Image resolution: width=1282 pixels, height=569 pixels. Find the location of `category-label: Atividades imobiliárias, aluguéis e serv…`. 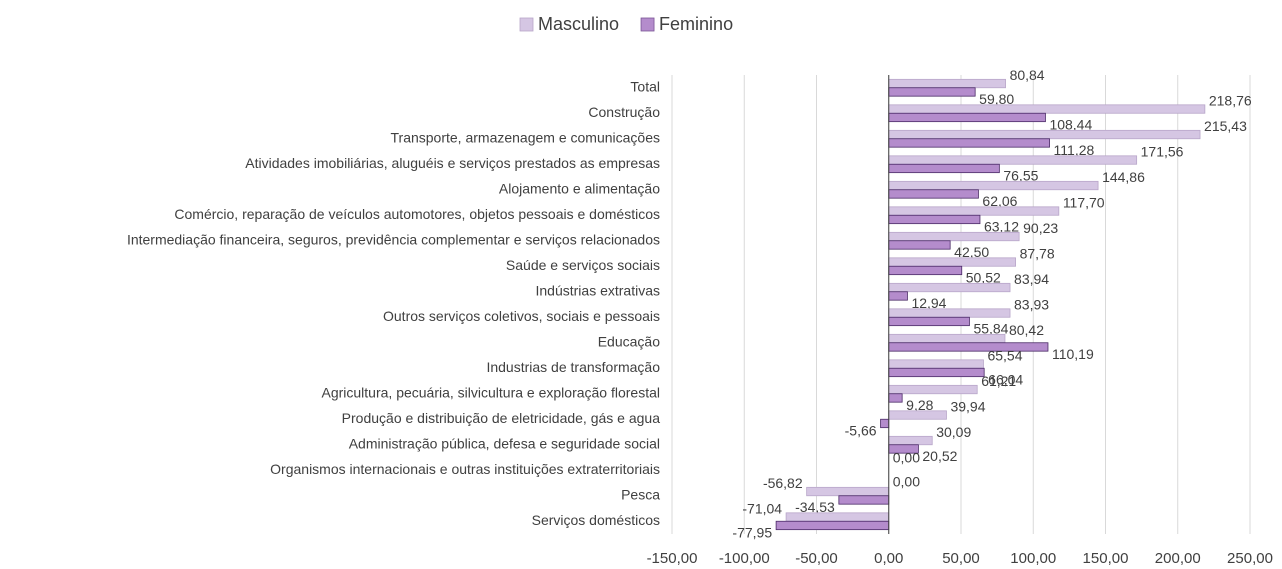

category-label: Atividades imobiliárias, aluguéis e serv… is located at coordinates (452, 163).